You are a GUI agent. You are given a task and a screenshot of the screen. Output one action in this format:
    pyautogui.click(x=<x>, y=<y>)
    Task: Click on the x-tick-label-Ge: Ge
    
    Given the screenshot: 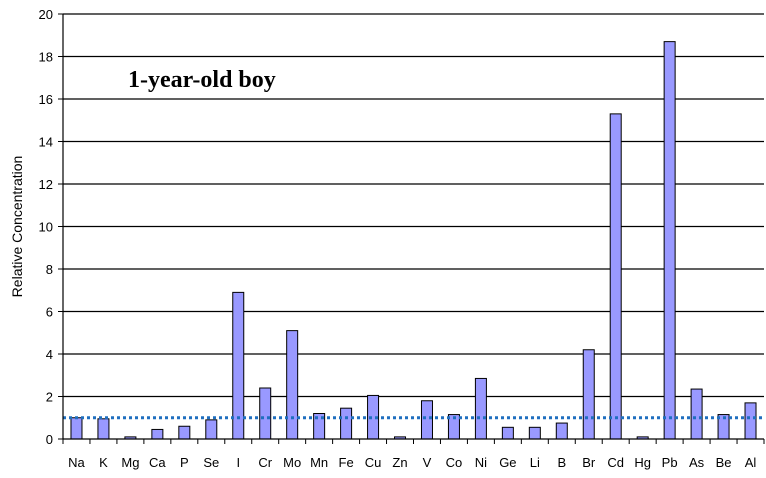 What is the action you would take?
    pyautogui.click(x=507, y=462)
    